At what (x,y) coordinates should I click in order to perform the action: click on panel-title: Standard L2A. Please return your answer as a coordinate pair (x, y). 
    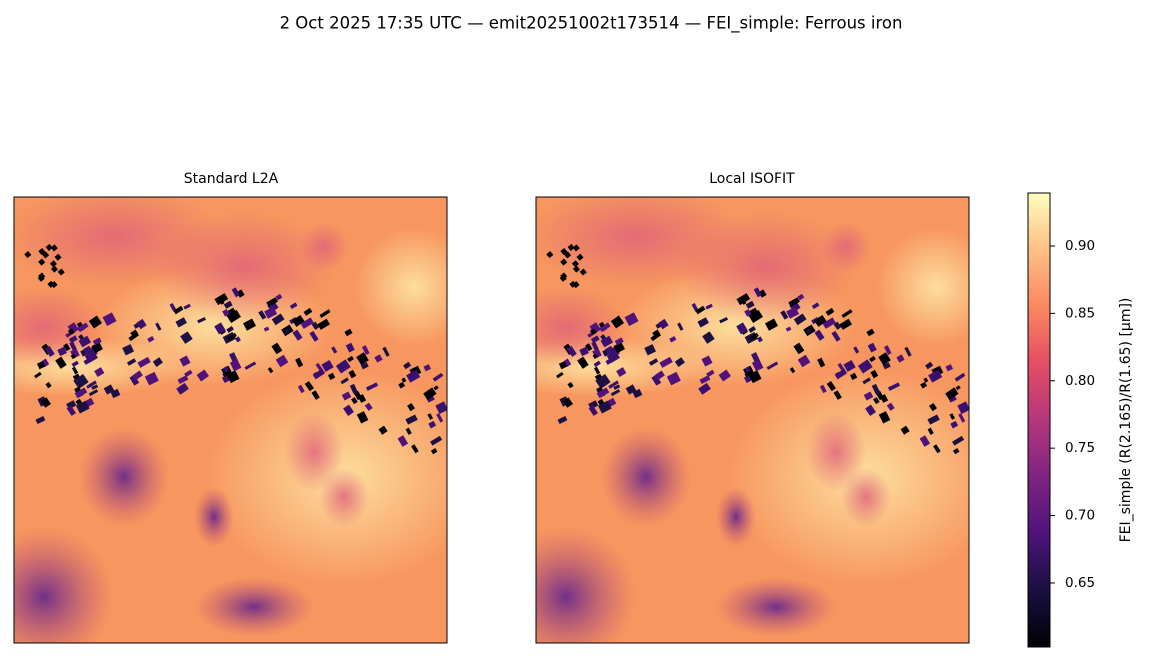
    Looking at the image, I should click on (231, 179).